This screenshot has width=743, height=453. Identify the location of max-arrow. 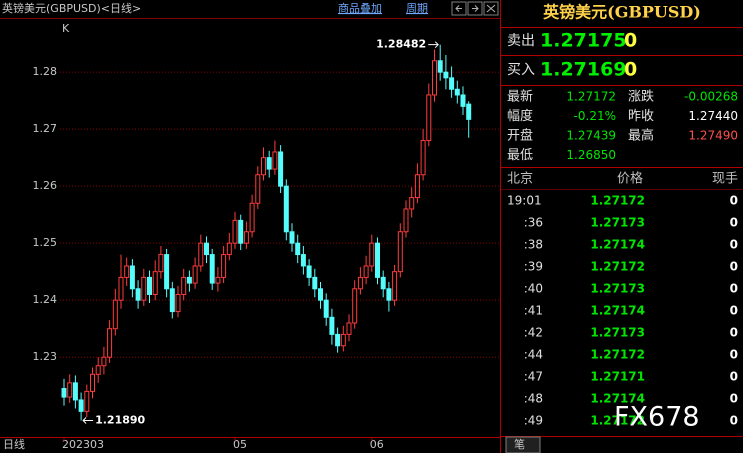
(433, 45).